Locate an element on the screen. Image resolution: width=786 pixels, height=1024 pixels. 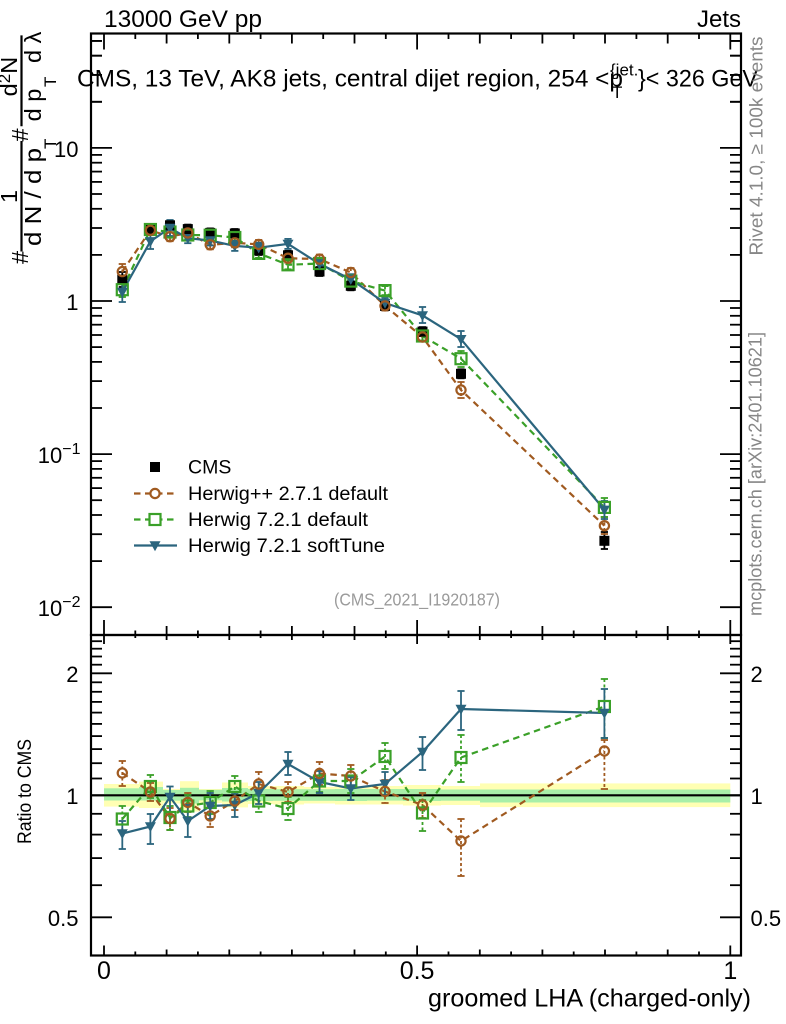
svg-text:mcplots.cern.ch [arXiv:2401.10: mcplots.cern.ch [arXiv:2401.10621] is located at coordinates (755, 474).